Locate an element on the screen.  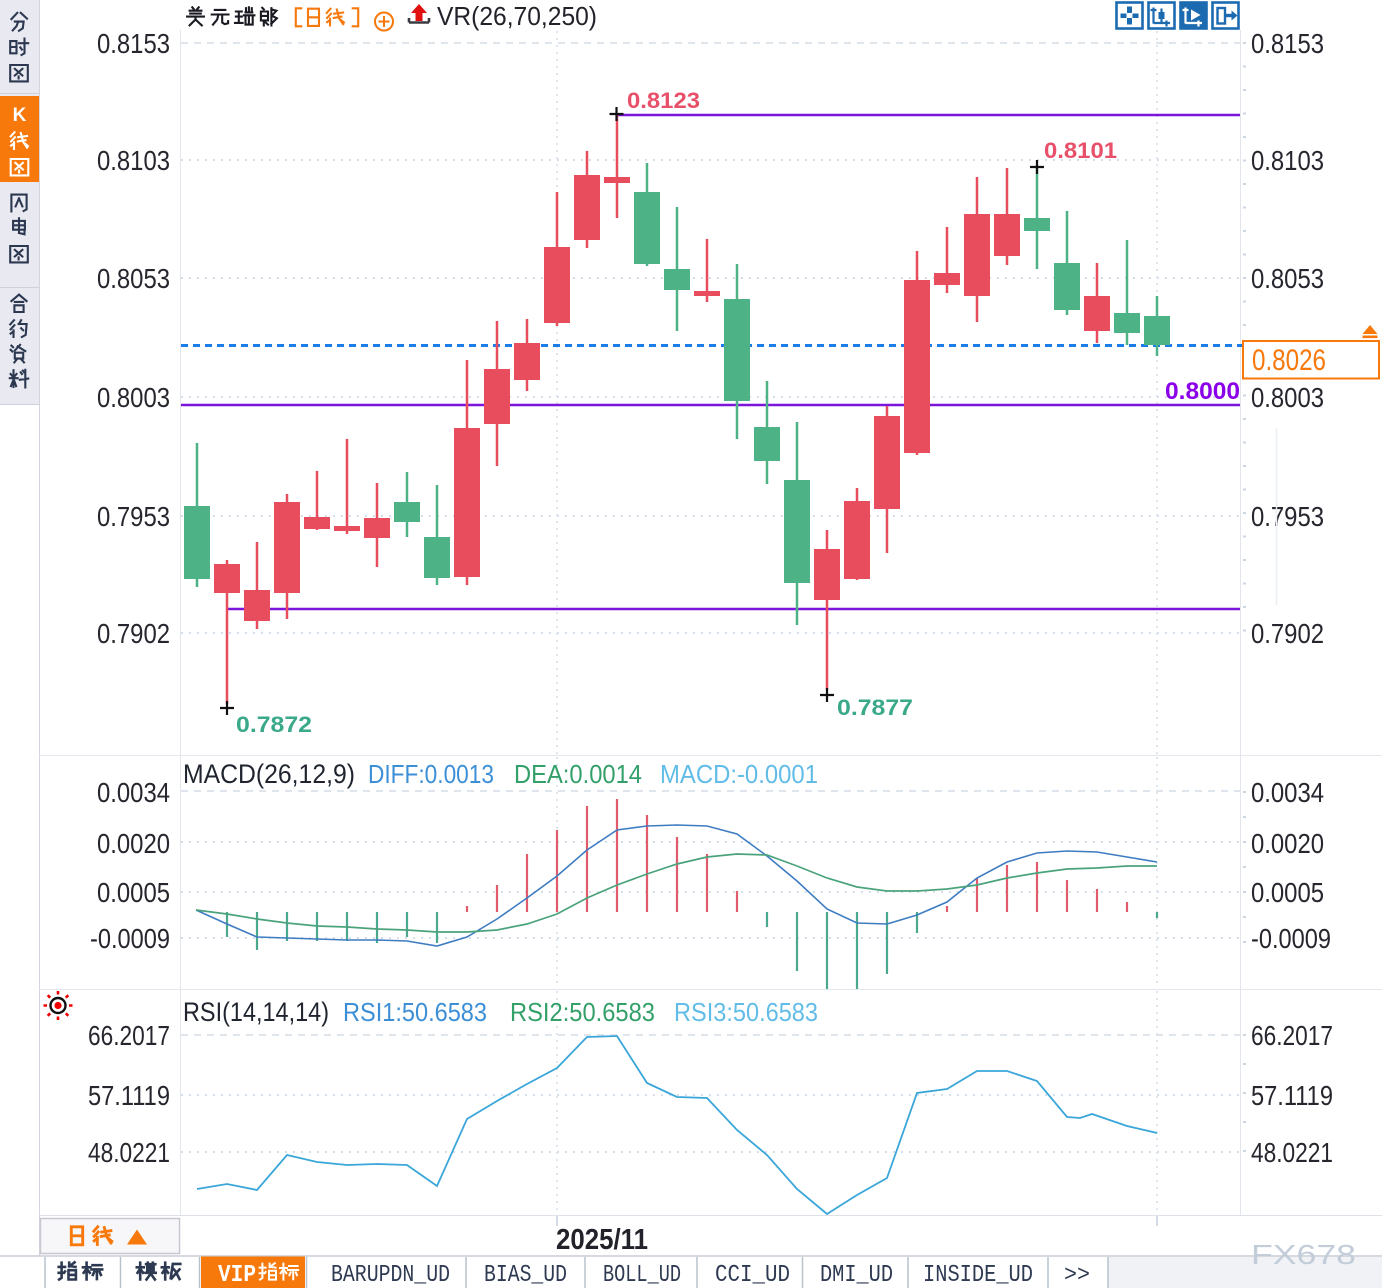
svg-text: DIFF:0.0013 is located at coordinates (431, 774).